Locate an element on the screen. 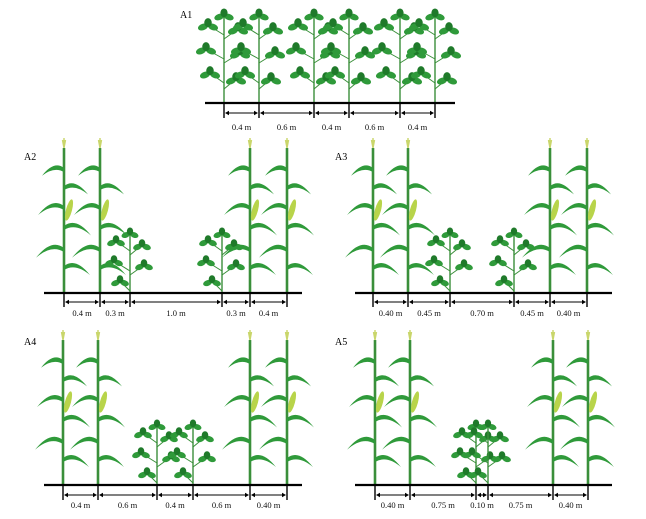  spacing-label: 0.75 m is located at coordinates (521, 505).